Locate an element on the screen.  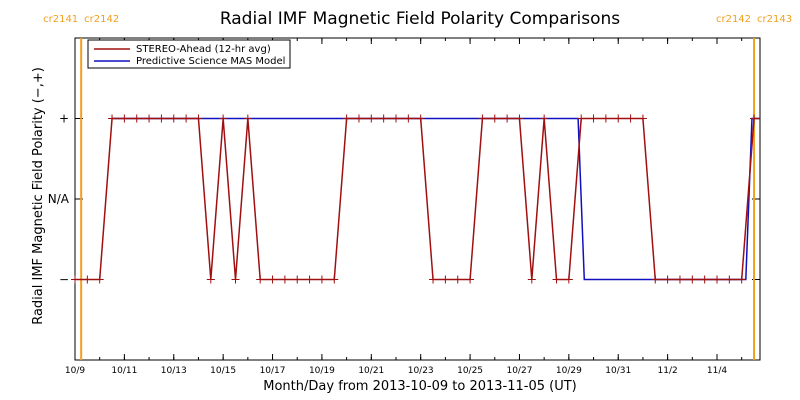
carrington-label-left: cr2141 is located at coordinates (60, 19).